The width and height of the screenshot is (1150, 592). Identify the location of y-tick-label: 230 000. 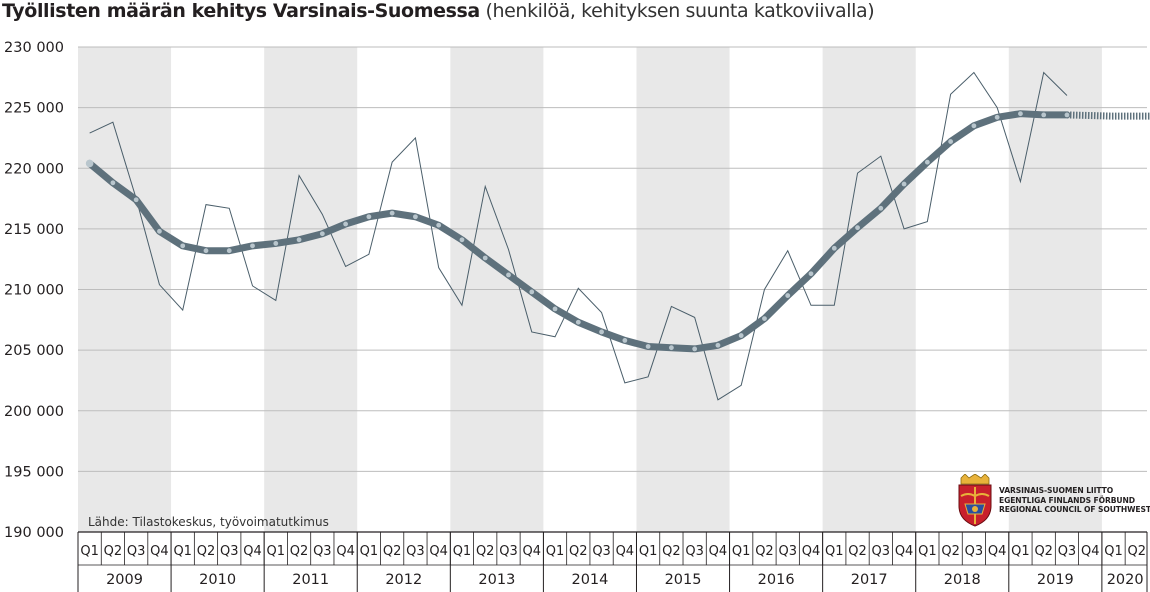
(34, 48).